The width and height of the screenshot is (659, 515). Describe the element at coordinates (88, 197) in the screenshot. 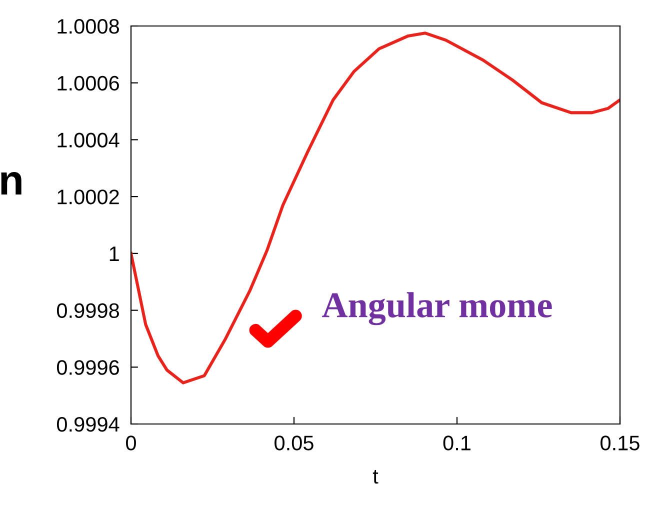

I see `y-tick-label: 1.0002` at that location.